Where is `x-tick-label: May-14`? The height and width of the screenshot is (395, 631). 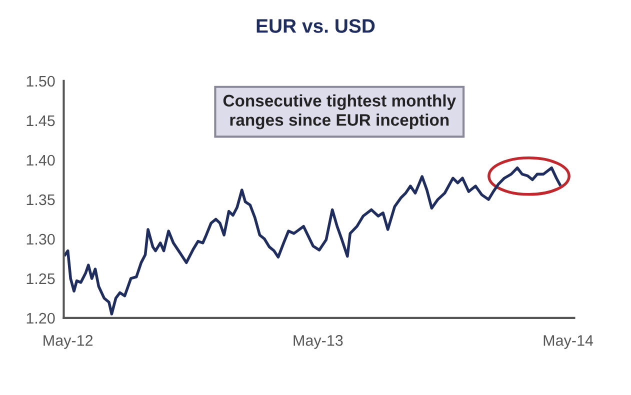 x-tick-label: May-14 is located at coordinates (569, 342).